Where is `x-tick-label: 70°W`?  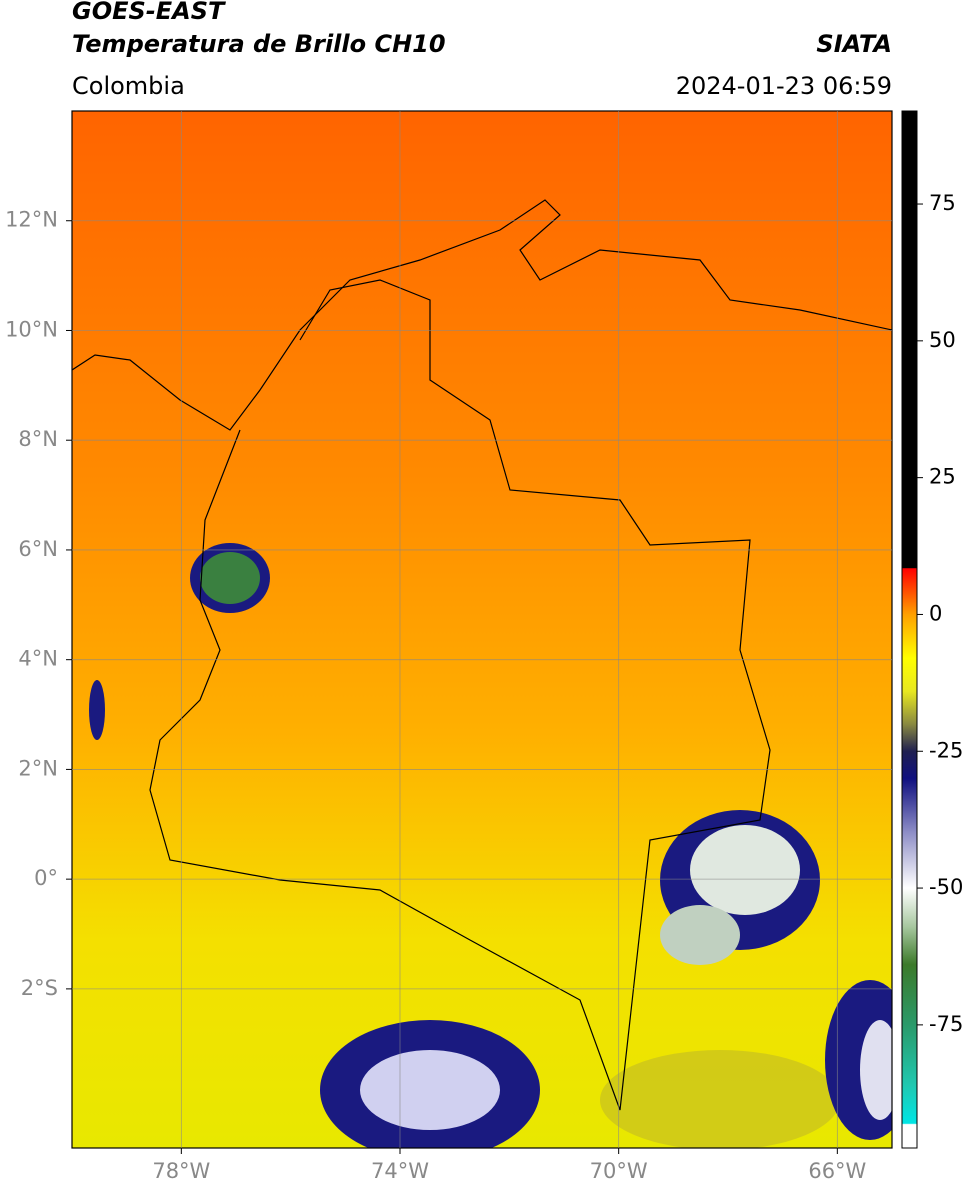 x-tick-label: 70°W is located at coordinates (619, 1171).